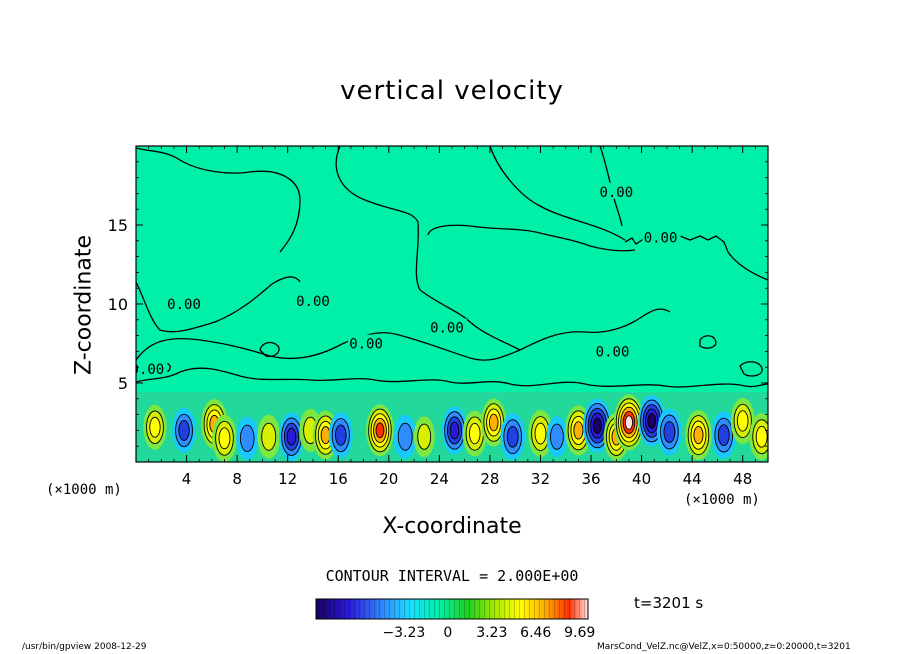  What do you see at coordinates (452, 576) in the screenshot?
I see `contour-interval-label: CONTOUR INTERVAL = 2.000E+00` at bounding box center [452, 576].